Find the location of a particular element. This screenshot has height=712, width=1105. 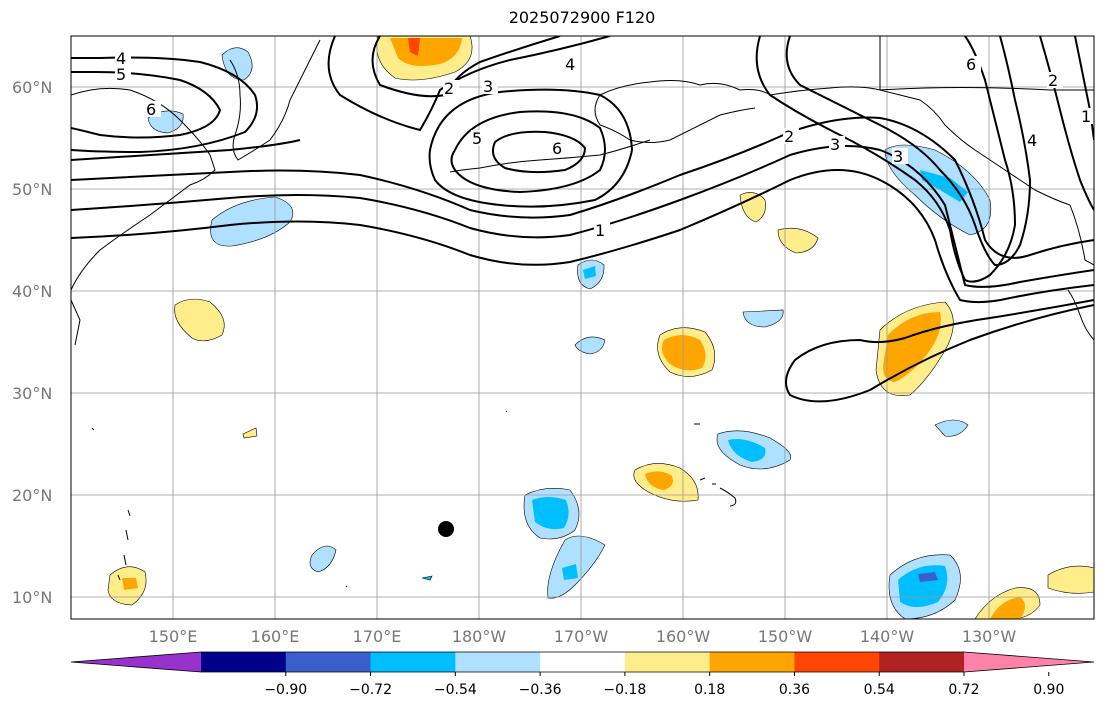

lat-axis: 60°N 50°N 40°N 30°N 20°N 10°N is located at coordinates (32, 342).